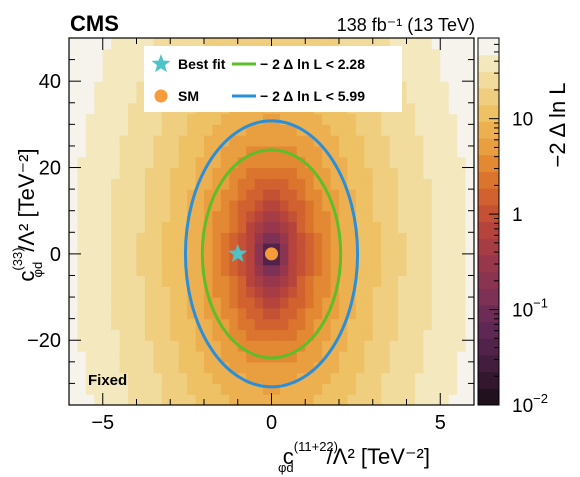  What do you see at coordinates (271, 254) in the screenshot?
I see `sm-marker` at bounding box center [271, 254].